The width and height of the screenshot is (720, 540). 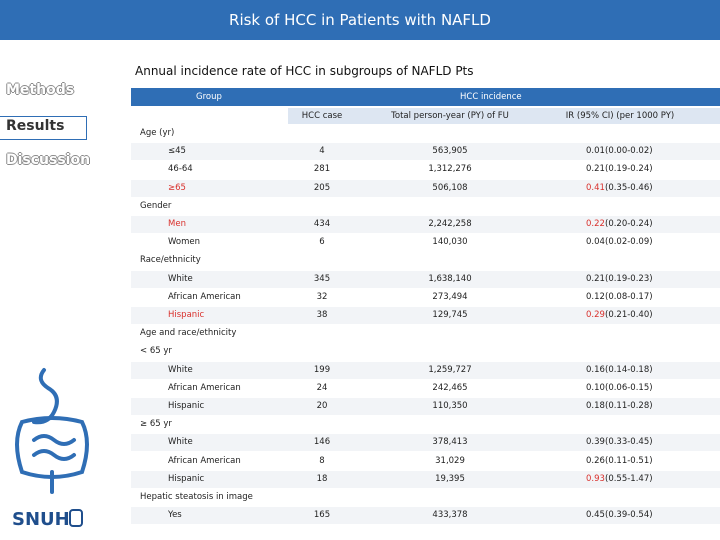 What do you see at coordinates (595, 369) in the screenshot?
I see `ir-cell: 0.16` at bounding box center [595, 369].